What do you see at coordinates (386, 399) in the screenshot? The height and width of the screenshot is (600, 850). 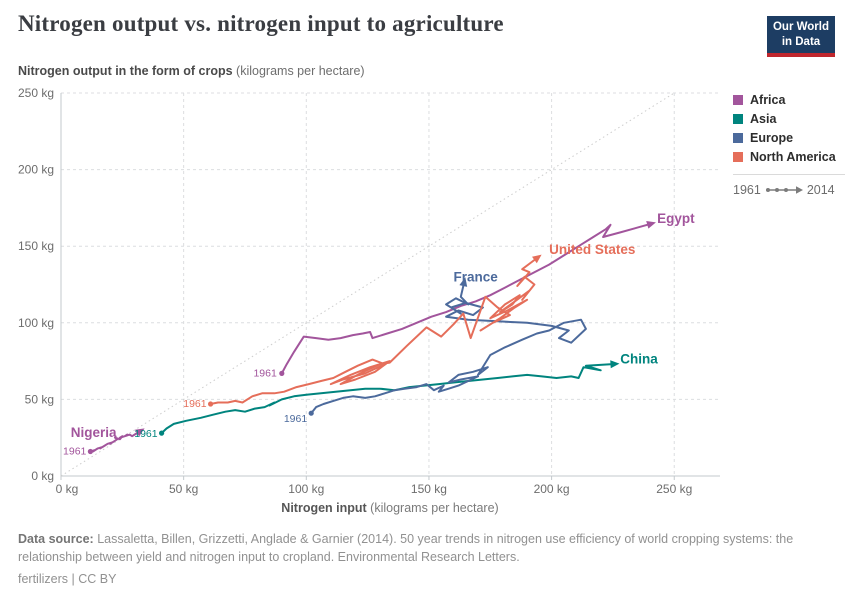 I see `series-line-china` at bounding box center [386, 399].